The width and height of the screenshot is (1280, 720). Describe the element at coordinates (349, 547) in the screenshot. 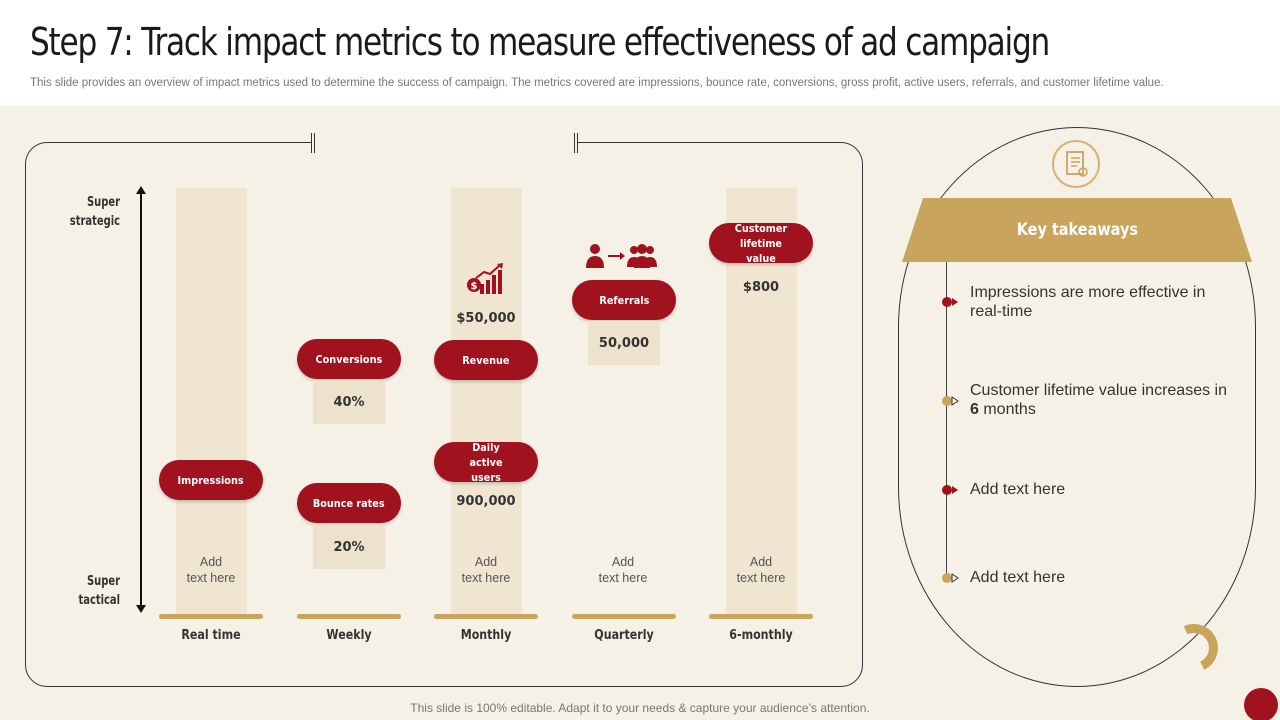

I see `metric-value-bounce-rates: 20%` at that location.